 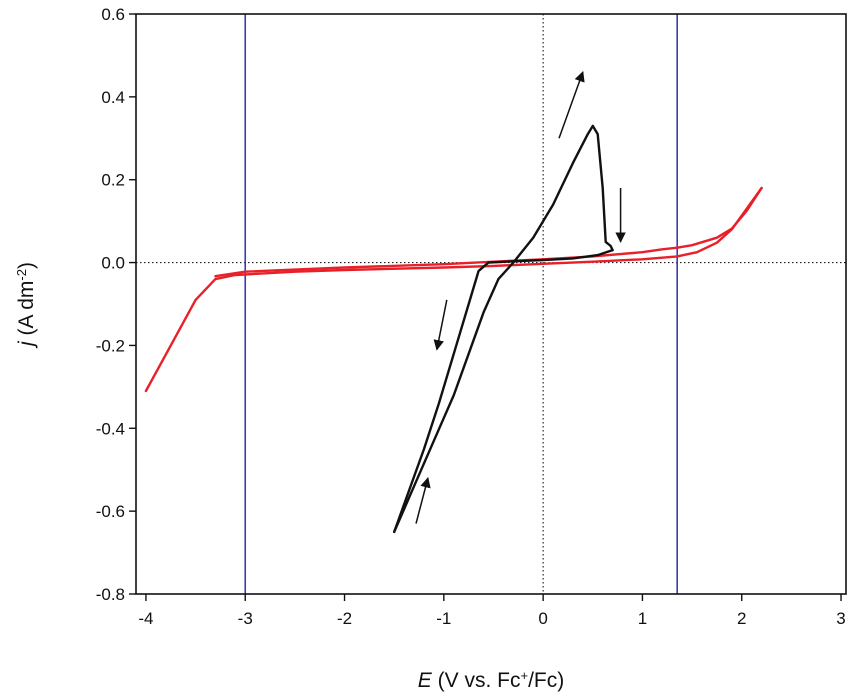 I want to click on y-tick-label: 0.4, so click(x=113, y=97).